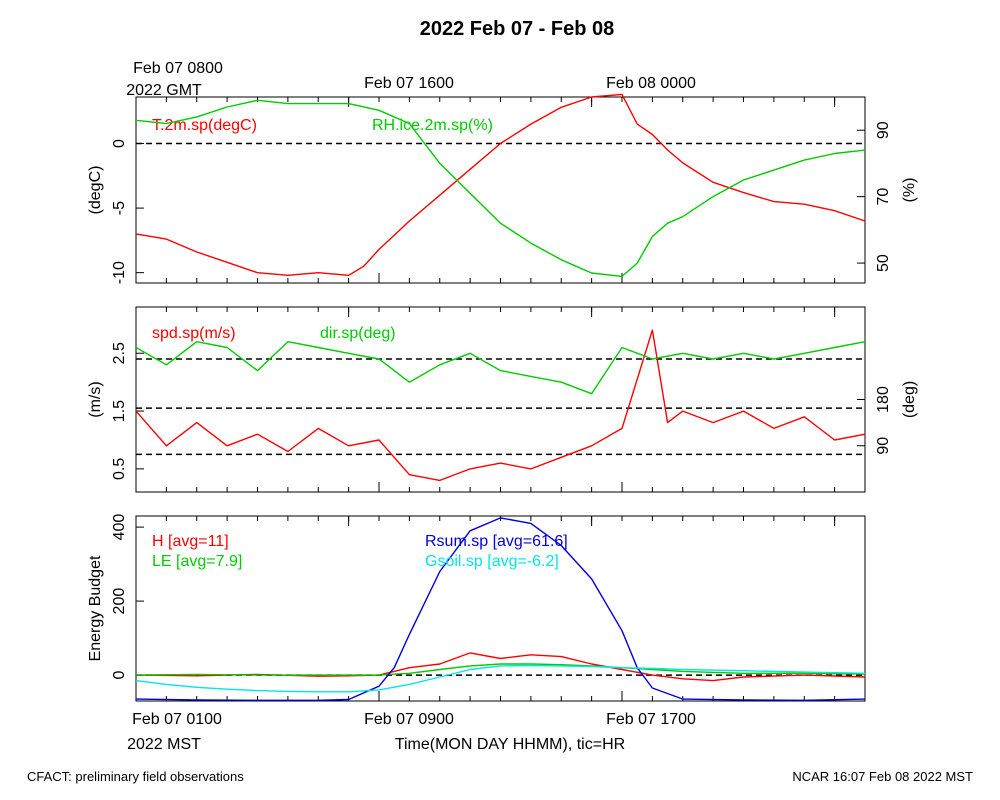 This screenshot has width=1000, height=800. Describe the element at coordinates (164, 90) in the screenshot. I see `top-axis-timezone-label: 2022 GMT` at that location.